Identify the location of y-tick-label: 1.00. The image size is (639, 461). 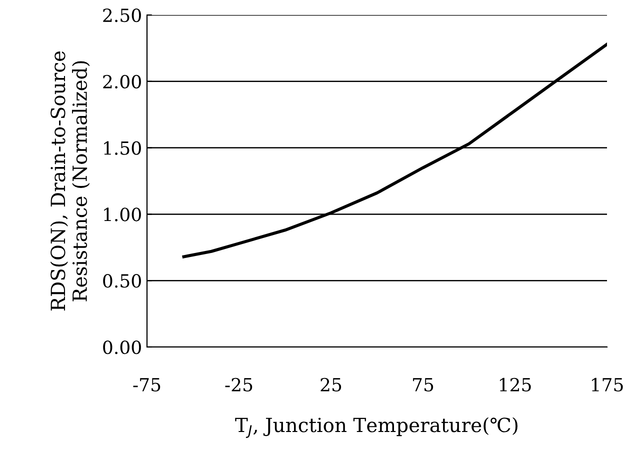
(122, 215).